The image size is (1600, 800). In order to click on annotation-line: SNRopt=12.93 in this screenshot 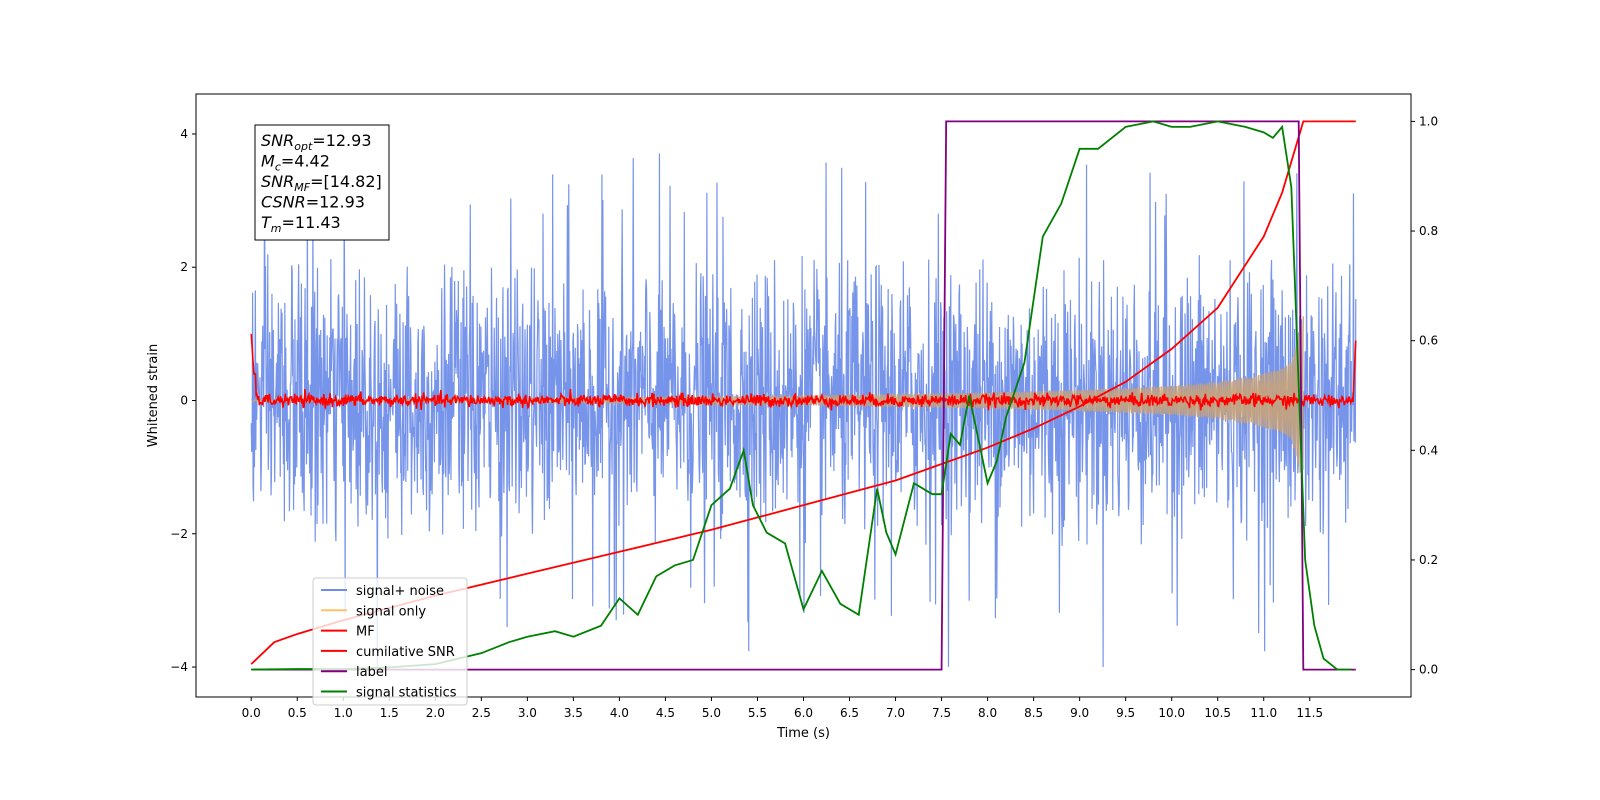, I will do `click(316, 142)`.